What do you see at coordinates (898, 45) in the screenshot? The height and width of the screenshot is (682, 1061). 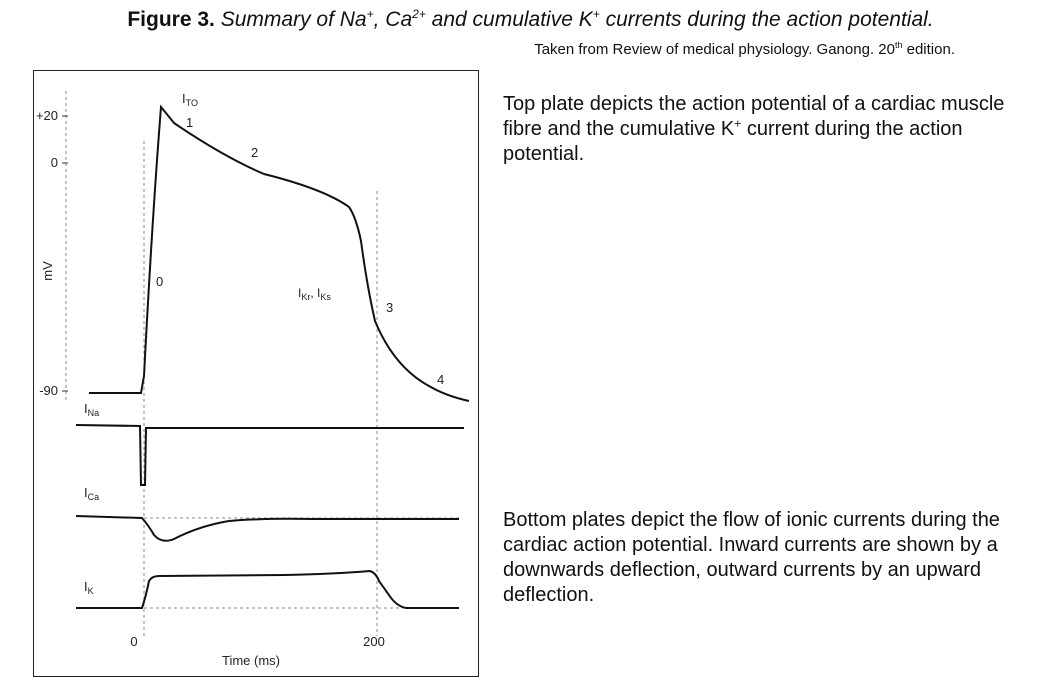 I see `source-sup: th` at bounding box center [898, 45].